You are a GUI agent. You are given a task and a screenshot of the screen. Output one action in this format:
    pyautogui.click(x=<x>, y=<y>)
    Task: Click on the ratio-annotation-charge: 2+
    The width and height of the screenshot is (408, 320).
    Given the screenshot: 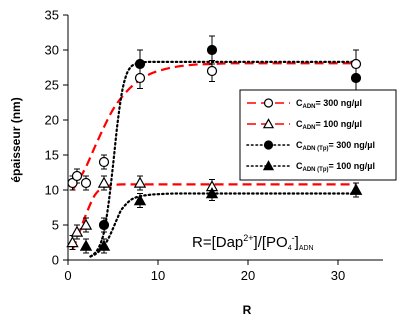 What is the action you would take?
    pyautogui.click(x=248, y=238)
    